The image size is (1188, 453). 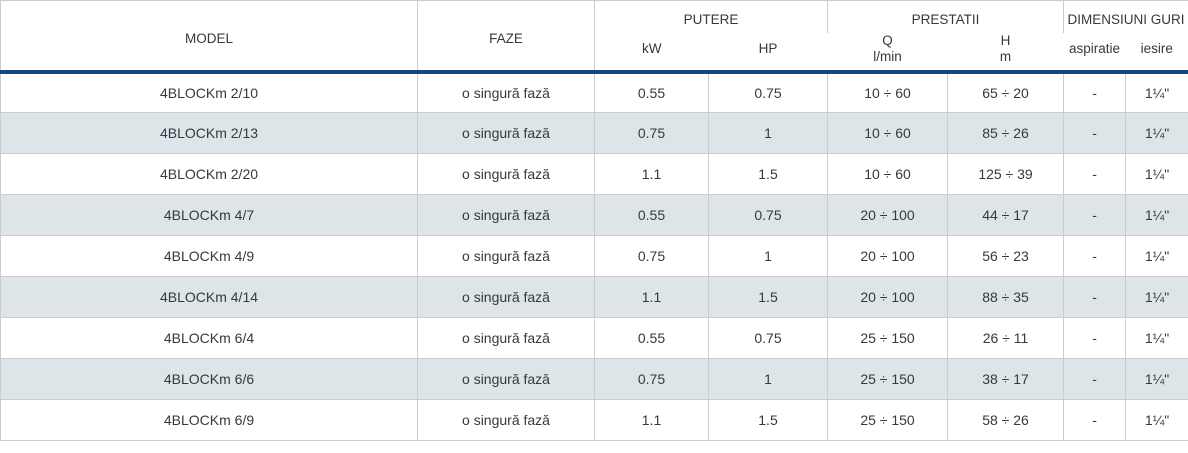 I want to click on column-group-prestatii: PRESTATII, so click(x=946, y=16).